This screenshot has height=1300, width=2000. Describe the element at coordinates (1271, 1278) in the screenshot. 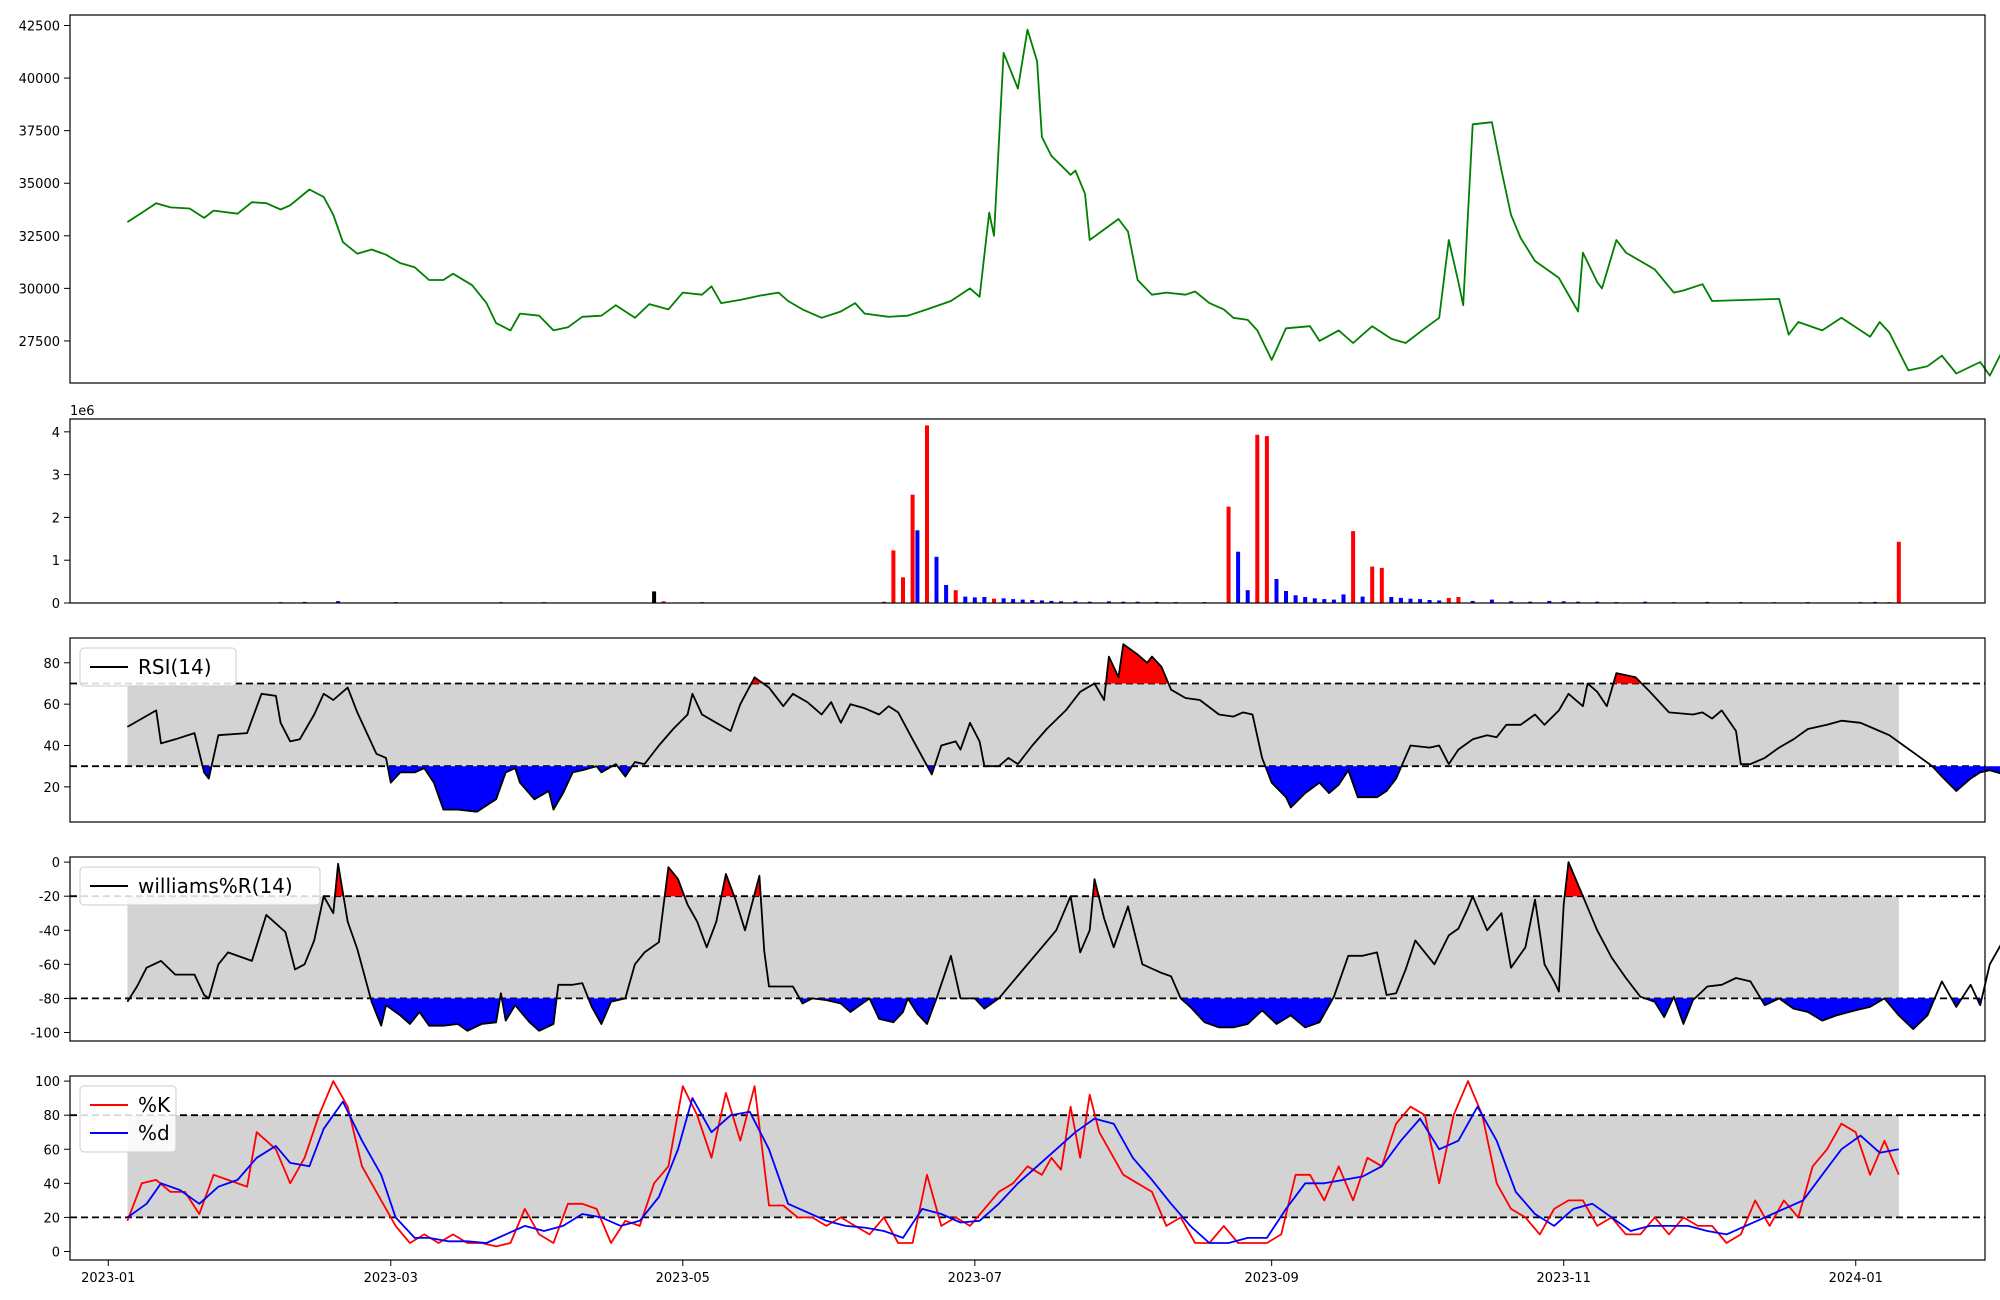

I see `x-tick-label: 2023-09` at that location.